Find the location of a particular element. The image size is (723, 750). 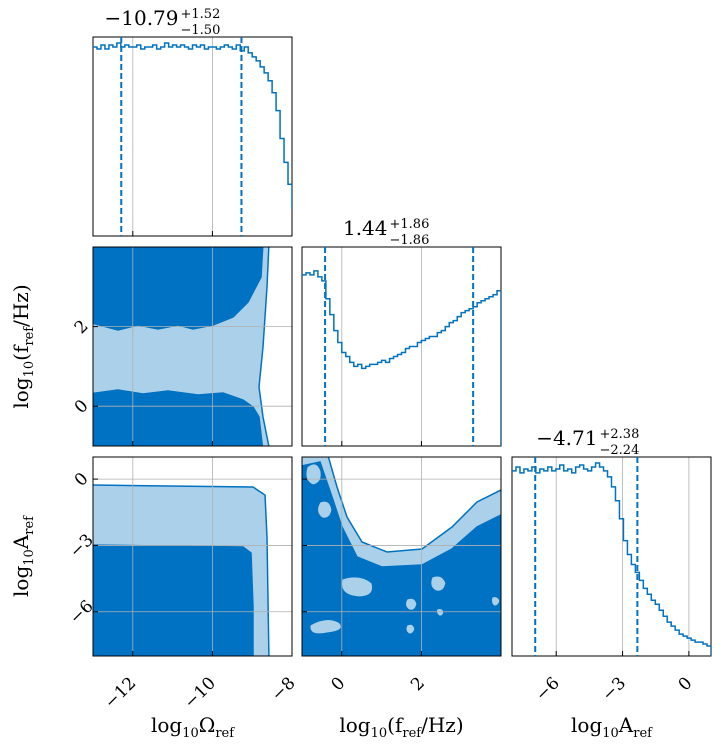

x-axis-label-fref: log10(fref/Hz) is located at coordinates (401, 727).